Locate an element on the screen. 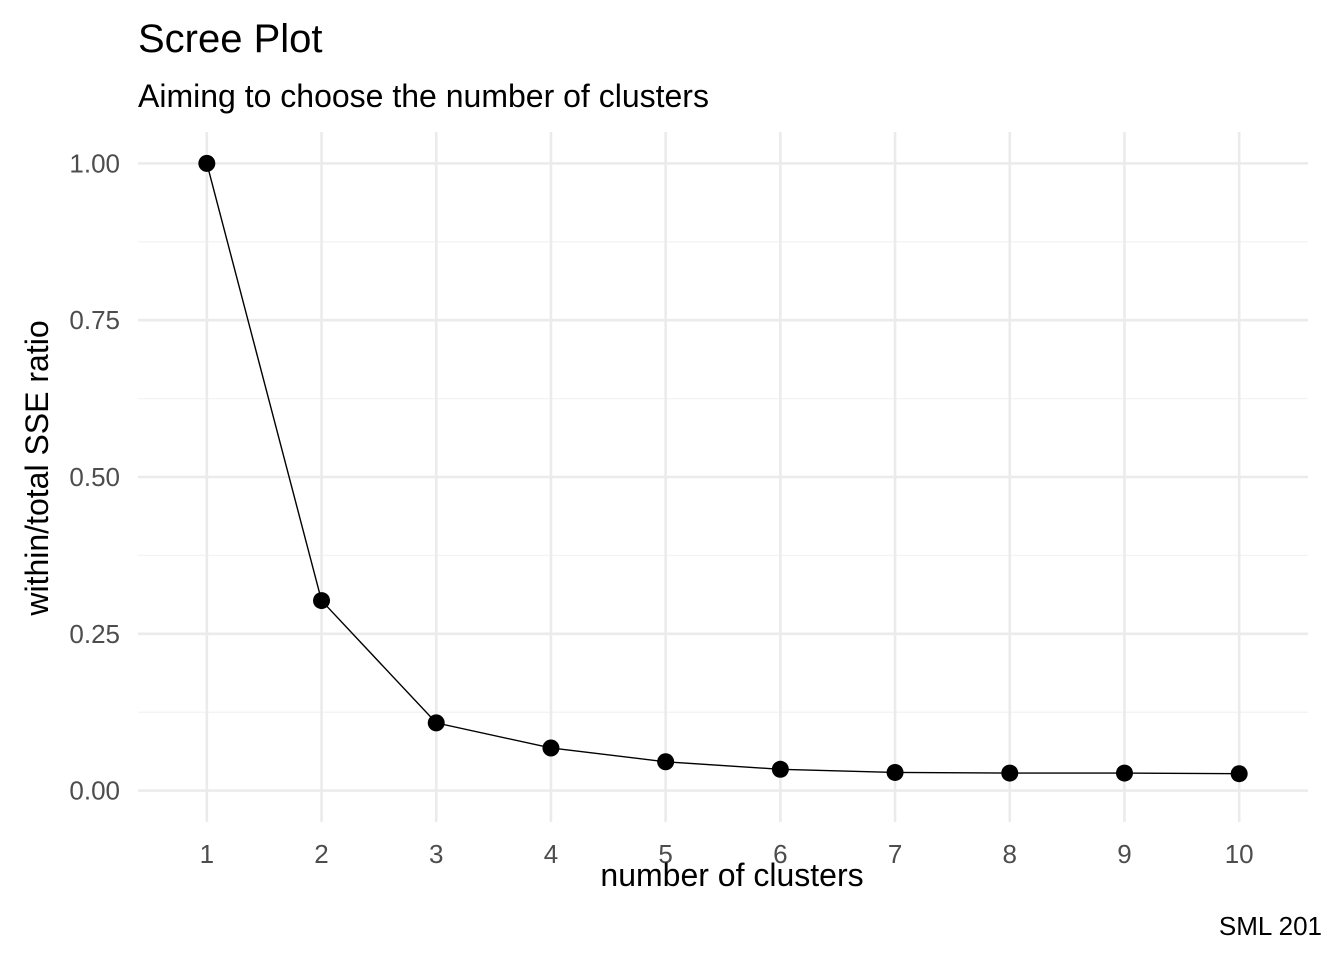  y-tick-label: 0.75 is located at coordinates (94, 320).